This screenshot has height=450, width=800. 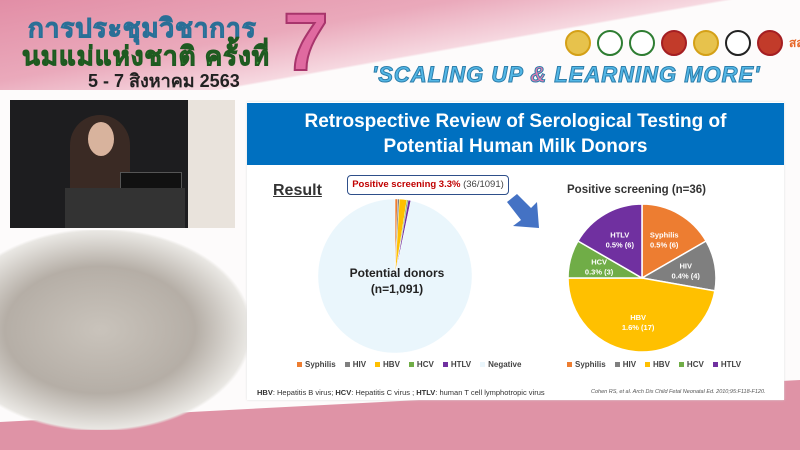 I want to click on legend-item-negative: Negative, so click(x=500, y=364).